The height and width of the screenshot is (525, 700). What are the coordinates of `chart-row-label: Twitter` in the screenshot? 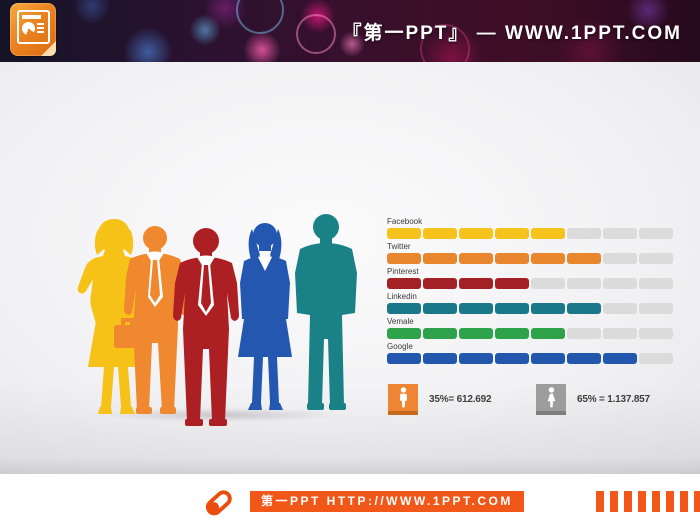 It's located at (399, 246).